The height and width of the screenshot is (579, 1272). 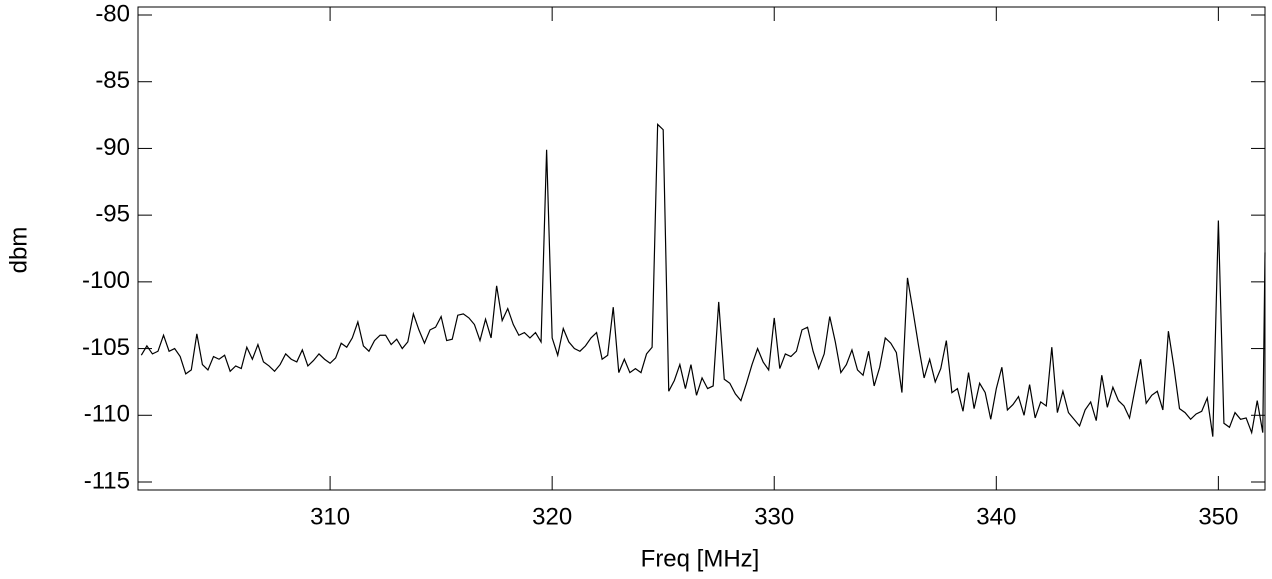 I want to click on y-tick-label: -95, so click(x=112, y=213).